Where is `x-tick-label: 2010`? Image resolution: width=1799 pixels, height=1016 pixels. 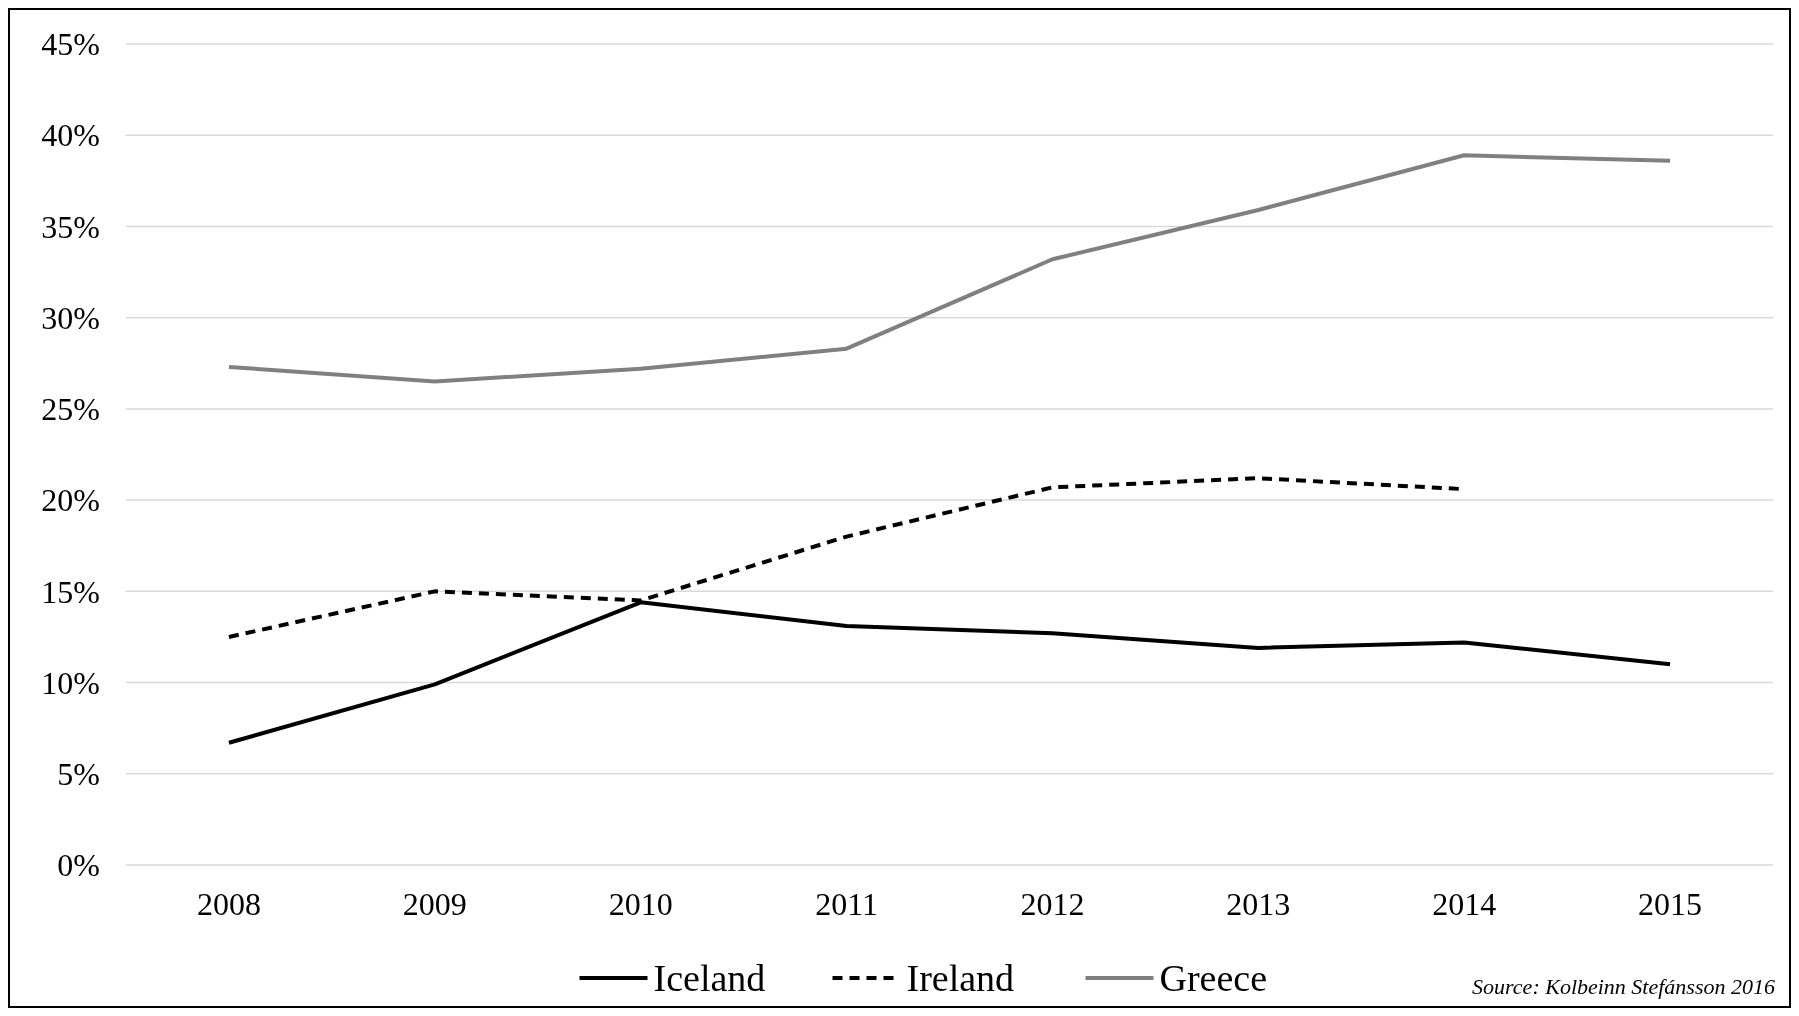 x-tick-label: 2010 is located at coordinates (640, 904).